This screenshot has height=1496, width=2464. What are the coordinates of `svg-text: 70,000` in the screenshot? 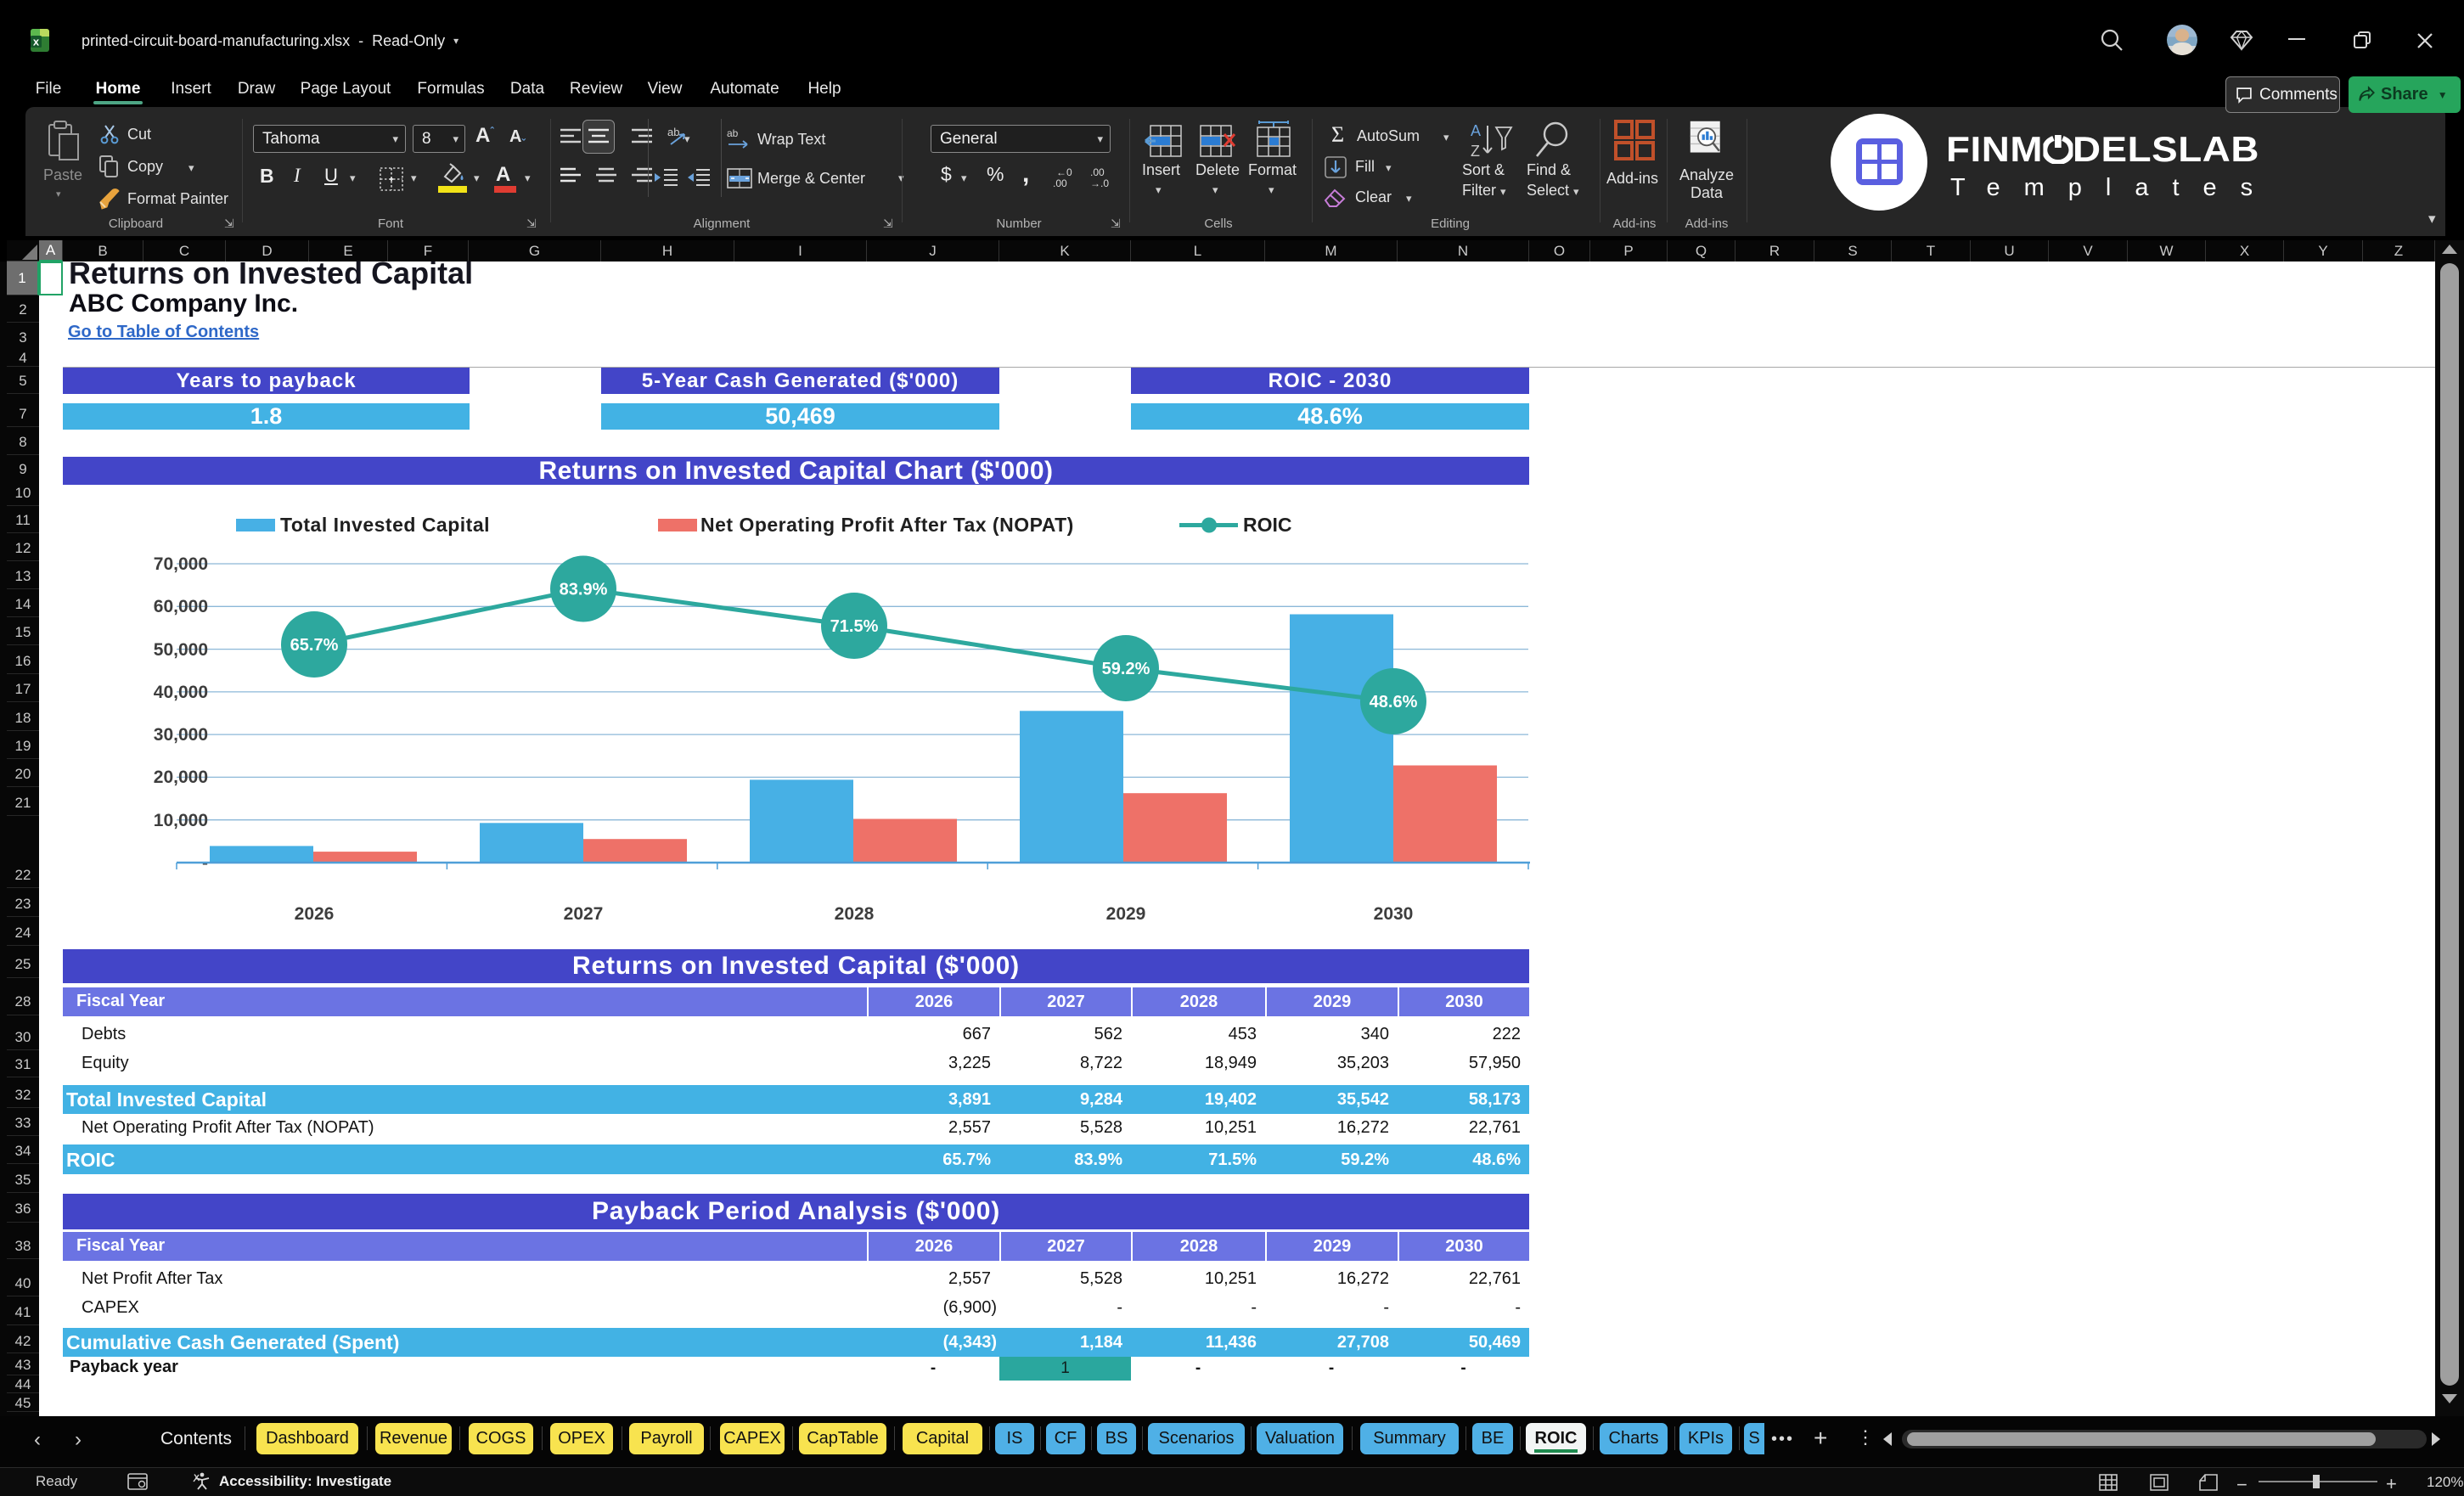 It's located at (181, 564).